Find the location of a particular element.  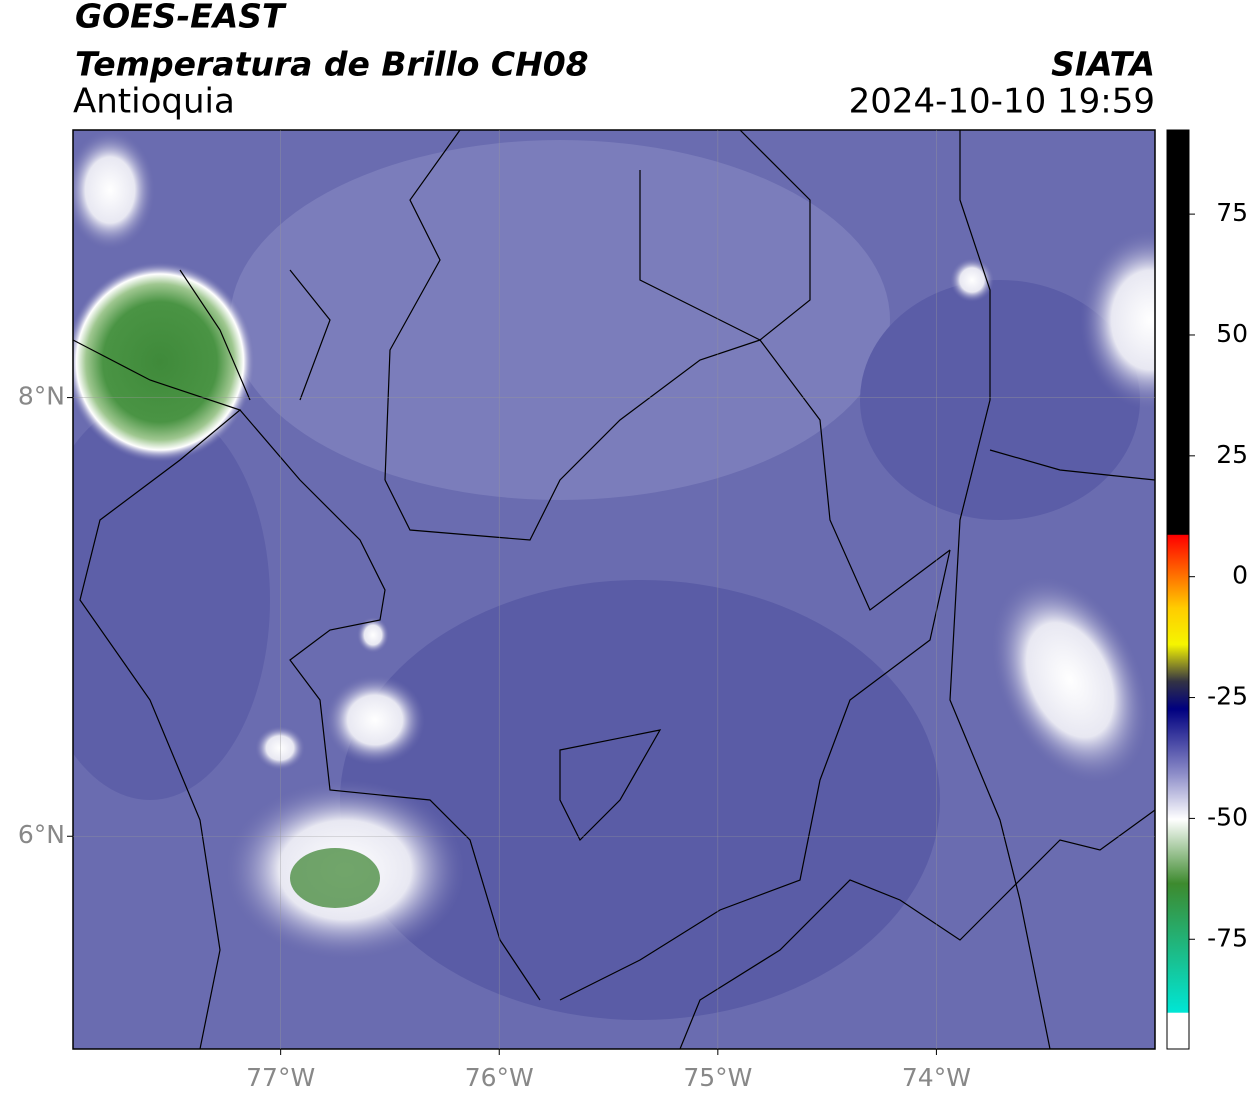

y-tick-label: 8°N is located at coordinates (41, 396).